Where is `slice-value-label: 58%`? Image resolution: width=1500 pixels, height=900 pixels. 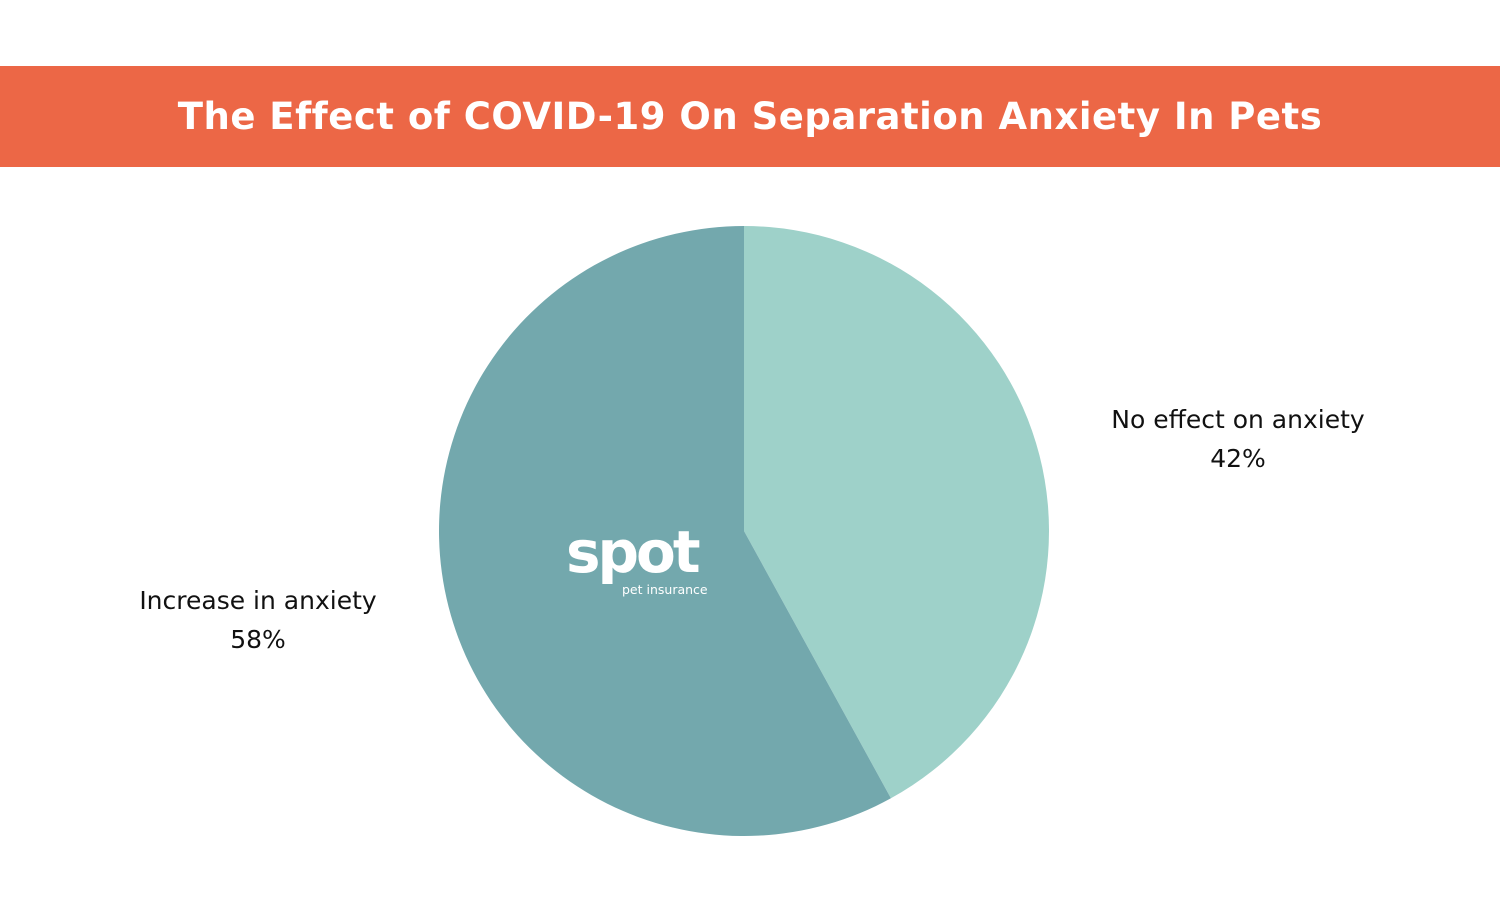 slice-value-label: 58% is located at coordinates (258, 639).